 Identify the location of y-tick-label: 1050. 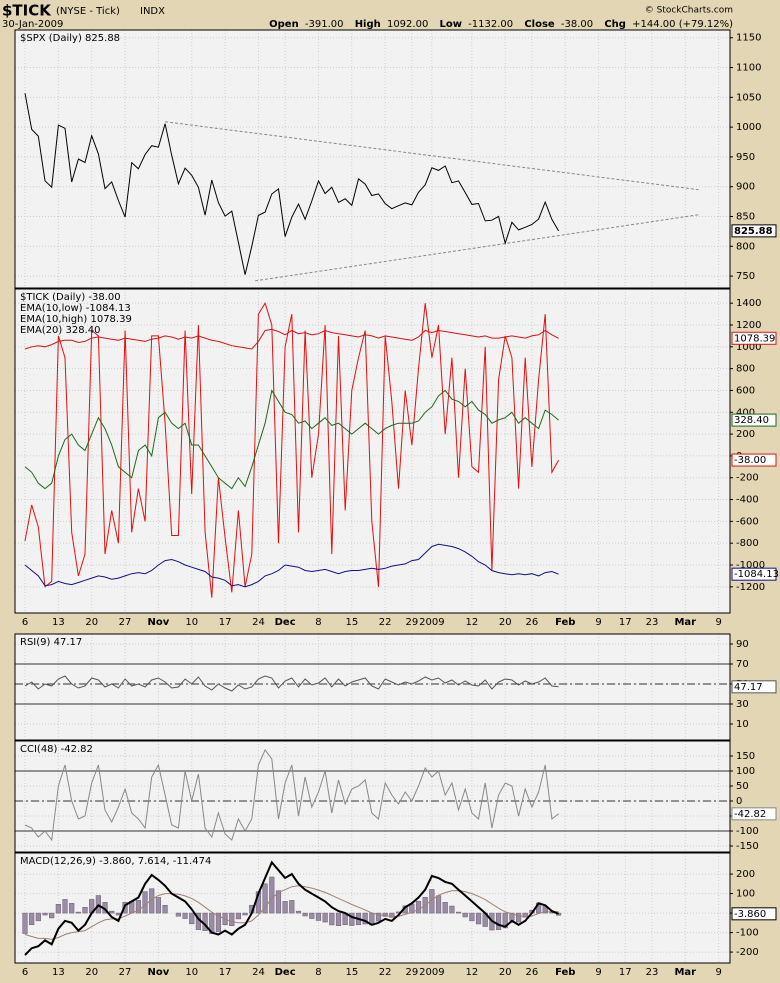
(748, 97).